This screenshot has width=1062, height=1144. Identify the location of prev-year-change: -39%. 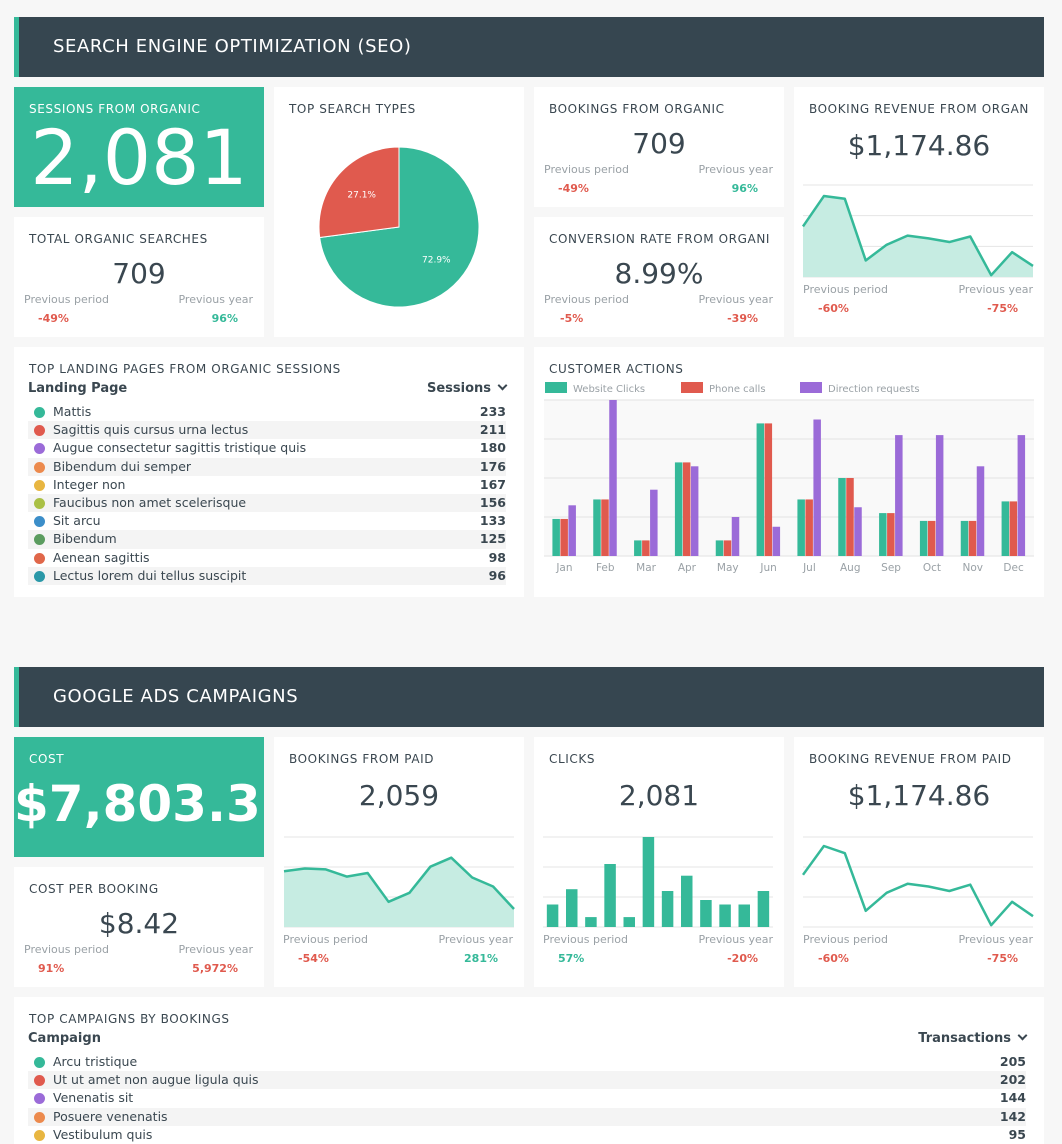
(742, 318).